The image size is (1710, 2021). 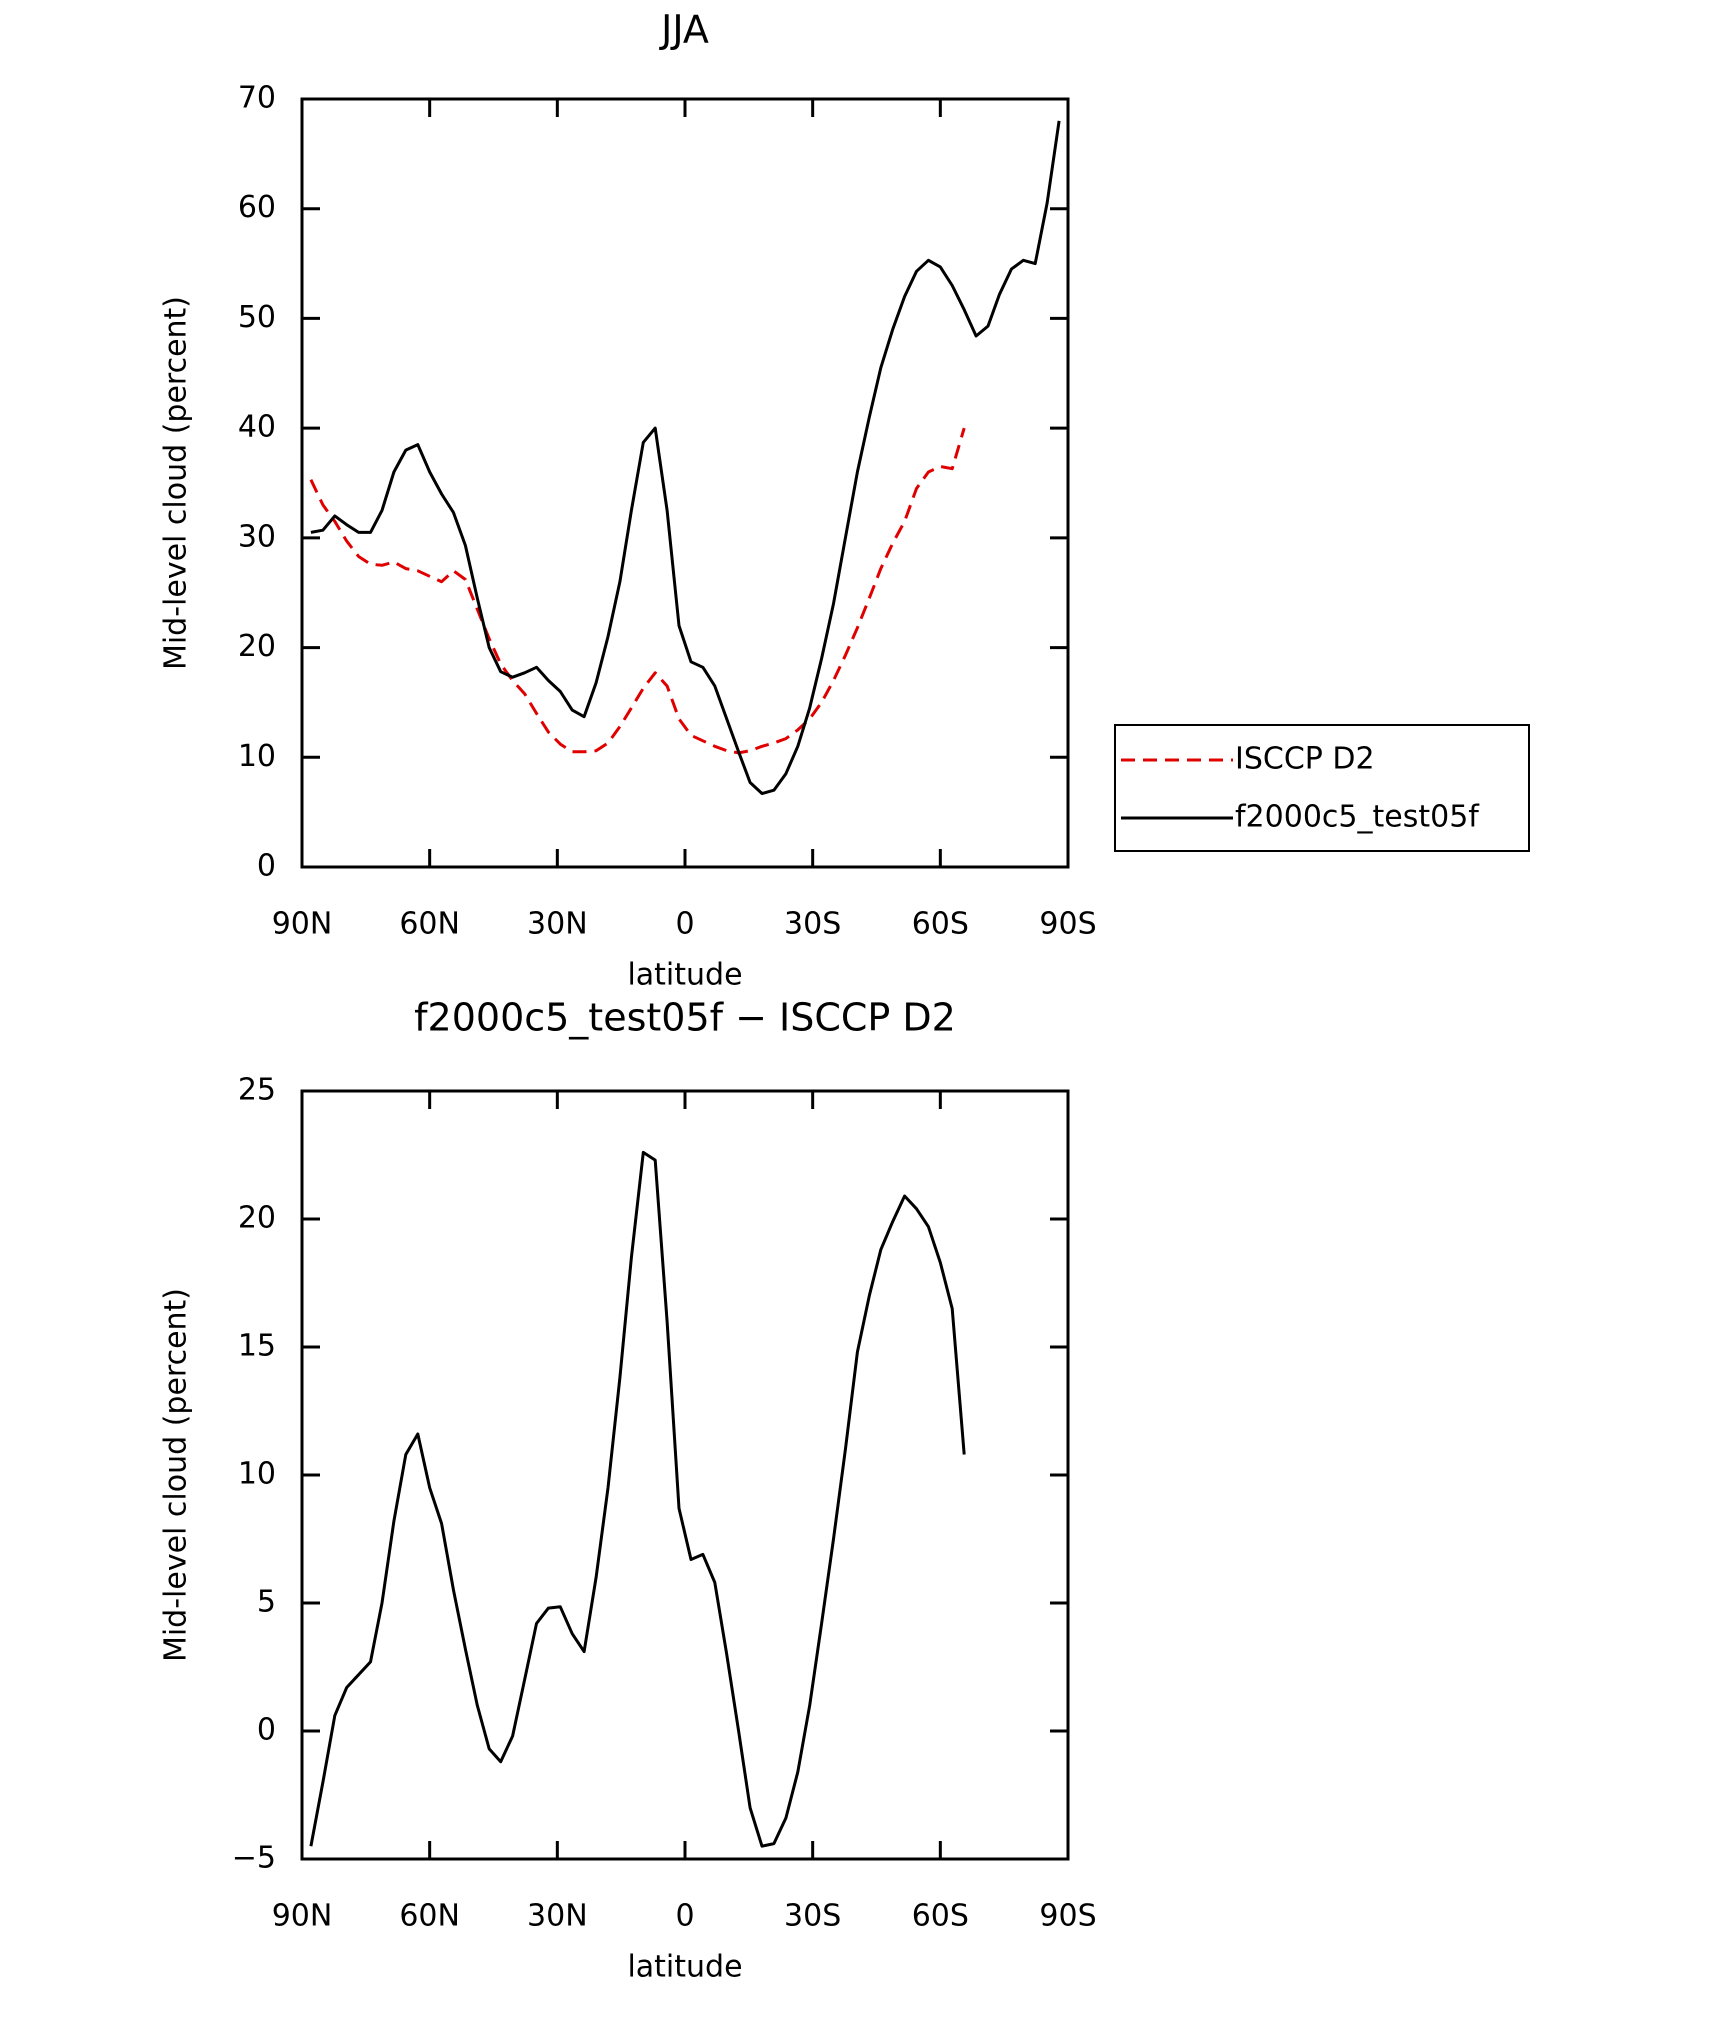 What do you see at coordinates (685, 1018) in the screenshot?
I see `chart-title: f2000c5_test05f − ISCCP D2` at bounding box center [685, 1018].